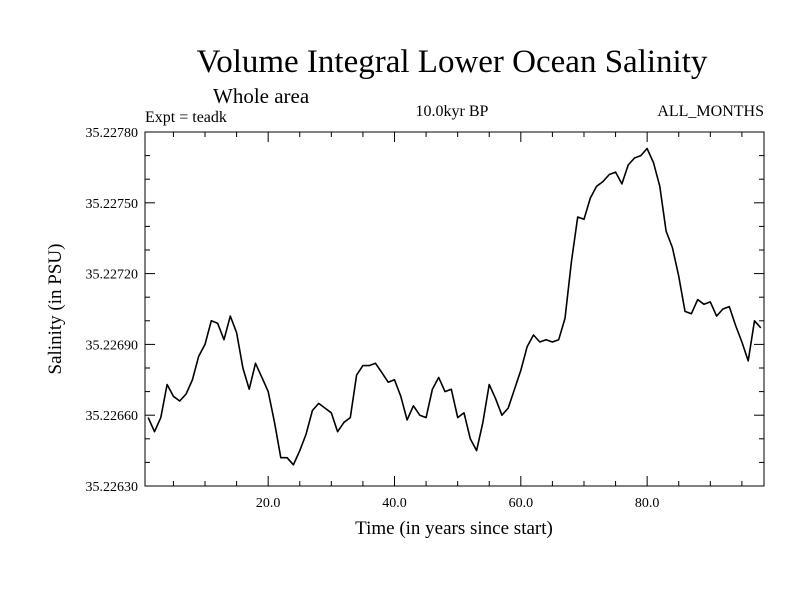 The image size is (800, 605). I want to click on y-tick-label: 35.22660, so click(112, 416).